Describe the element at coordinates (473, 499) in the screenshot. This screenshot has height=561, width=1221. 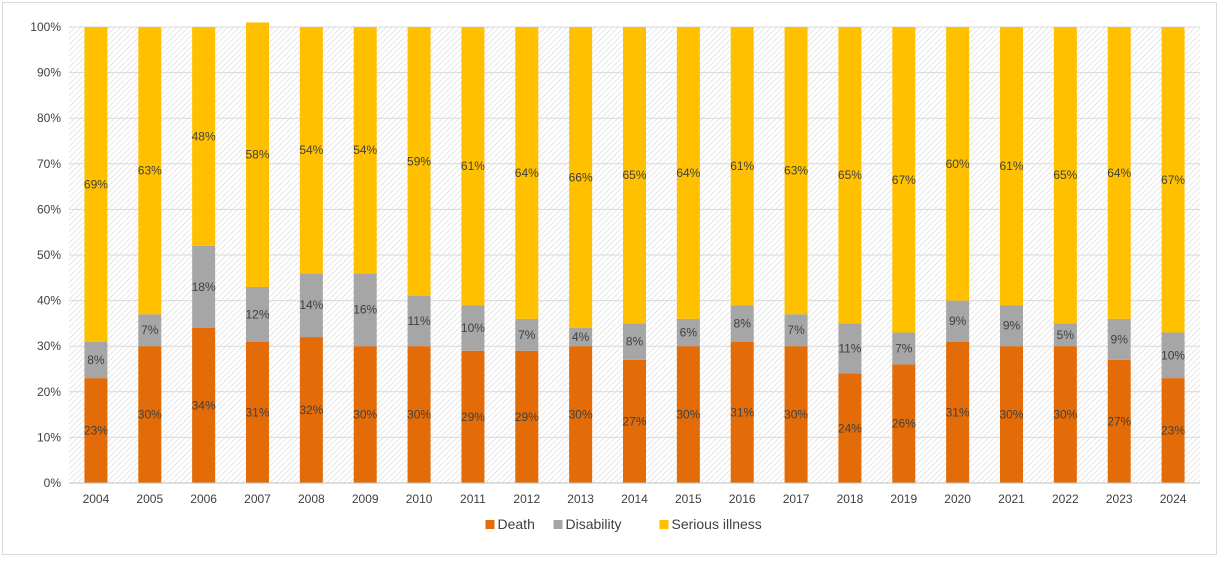
I see `x-tick-label: 2011` at that location.